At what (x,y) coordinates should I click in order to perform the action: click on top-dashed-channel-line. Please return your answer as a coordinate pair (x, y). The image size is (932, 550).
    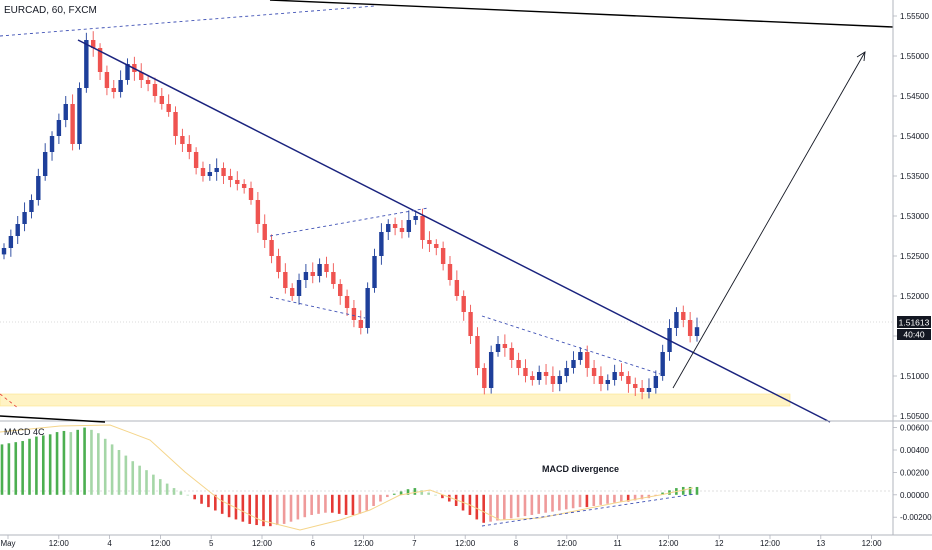
    Looking at the image, I should click on (188, 21).